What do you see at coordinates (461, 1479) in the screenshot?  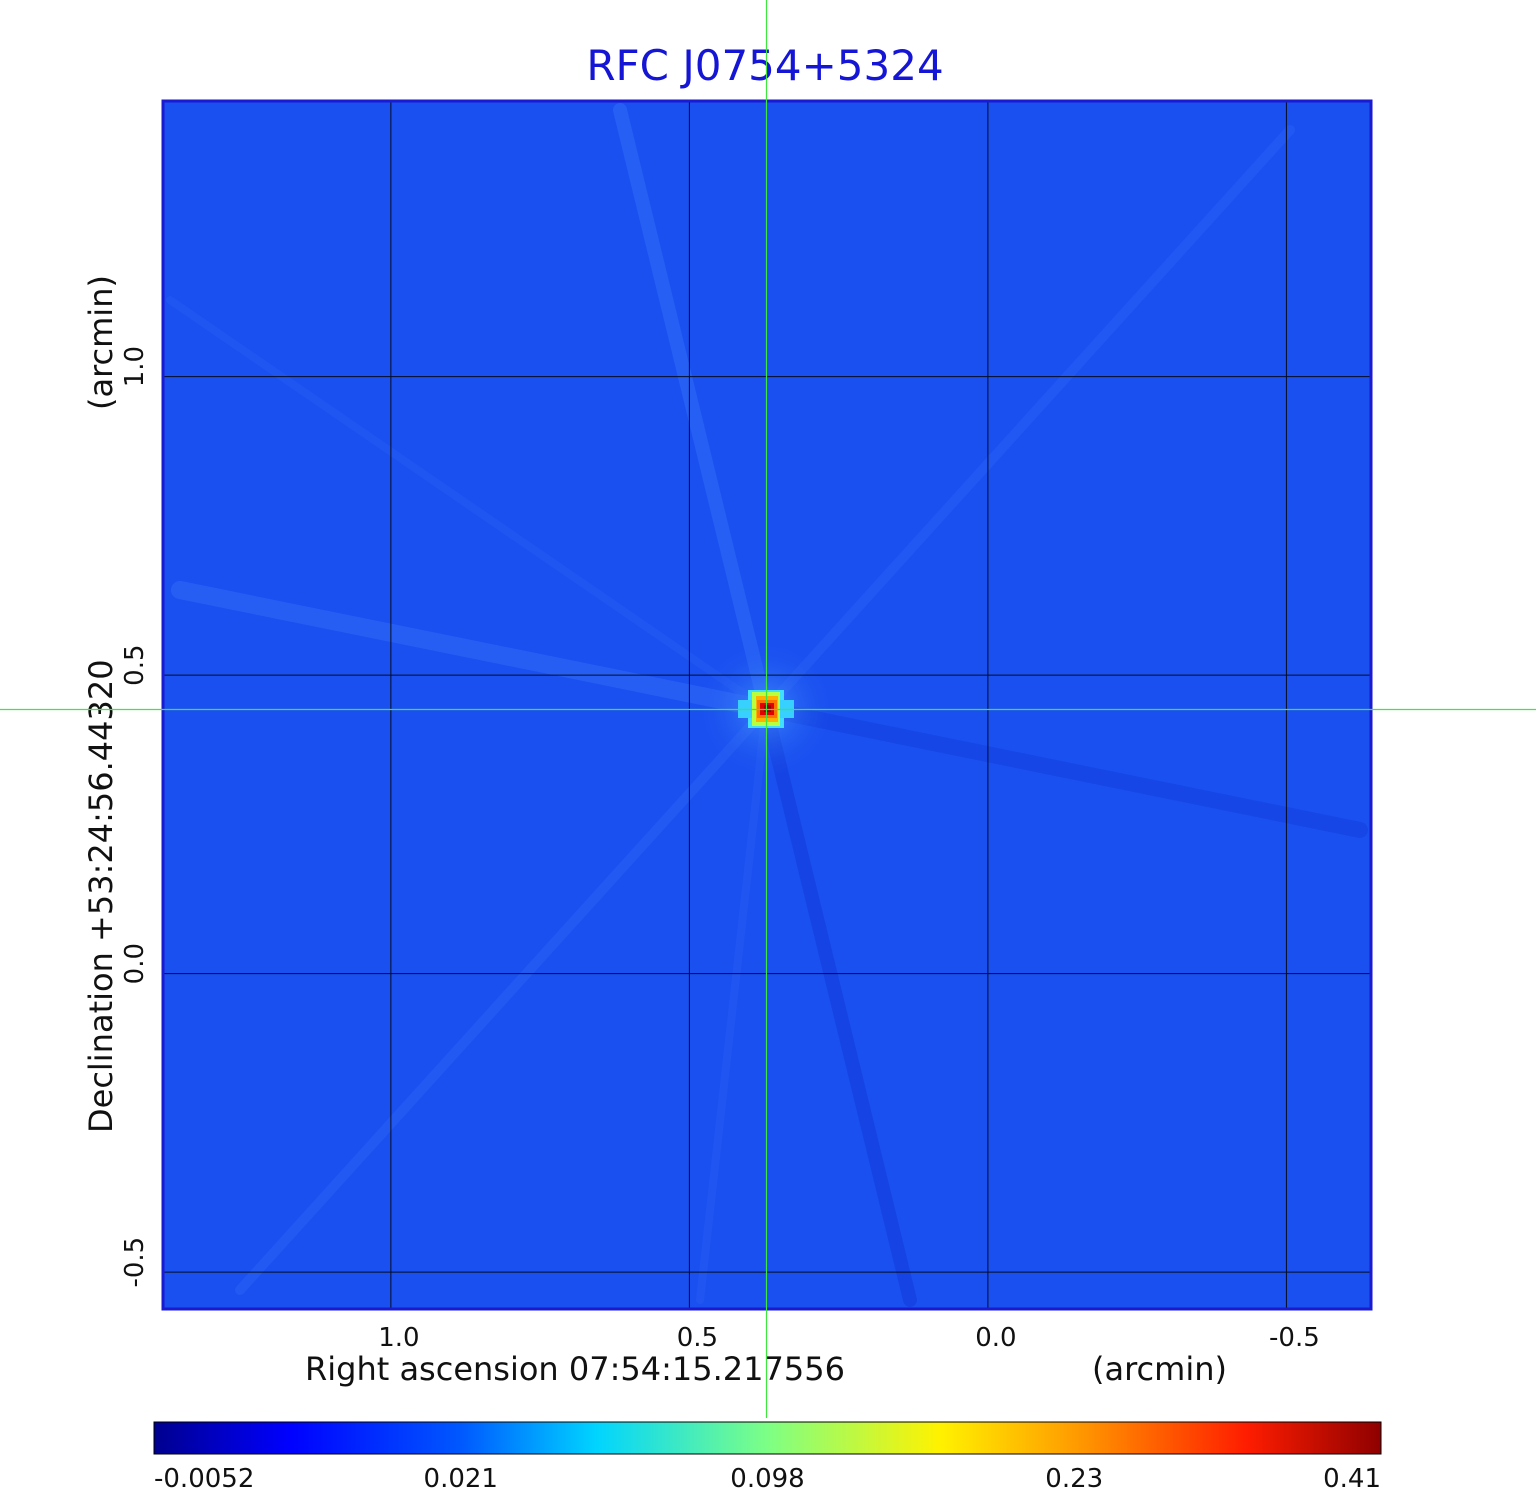 I see `colorbar-tick-label: 0.021` at bounding box center [461, 1479].